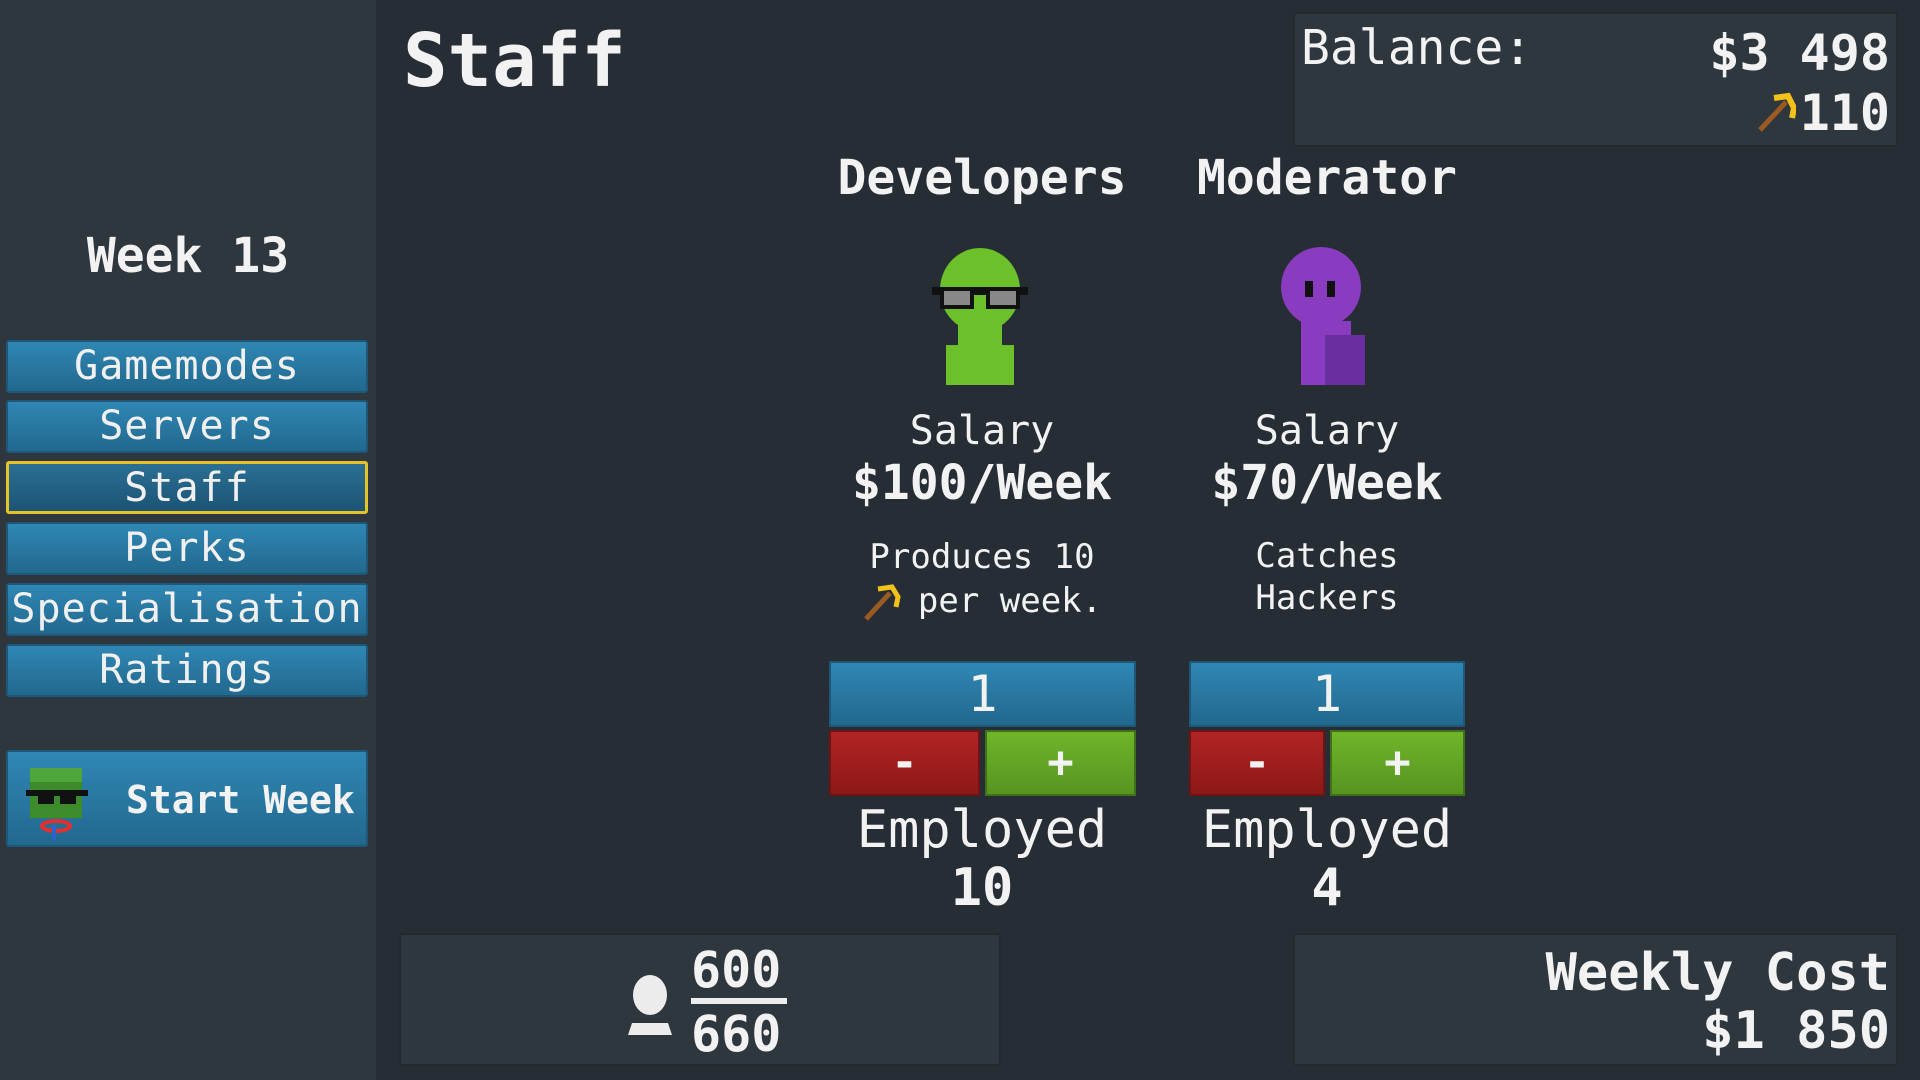  What do you see at coordinates (1397, 763) in the screenshot?
I see `moderator-plus-button: +` at bounding box center [1397, 763].